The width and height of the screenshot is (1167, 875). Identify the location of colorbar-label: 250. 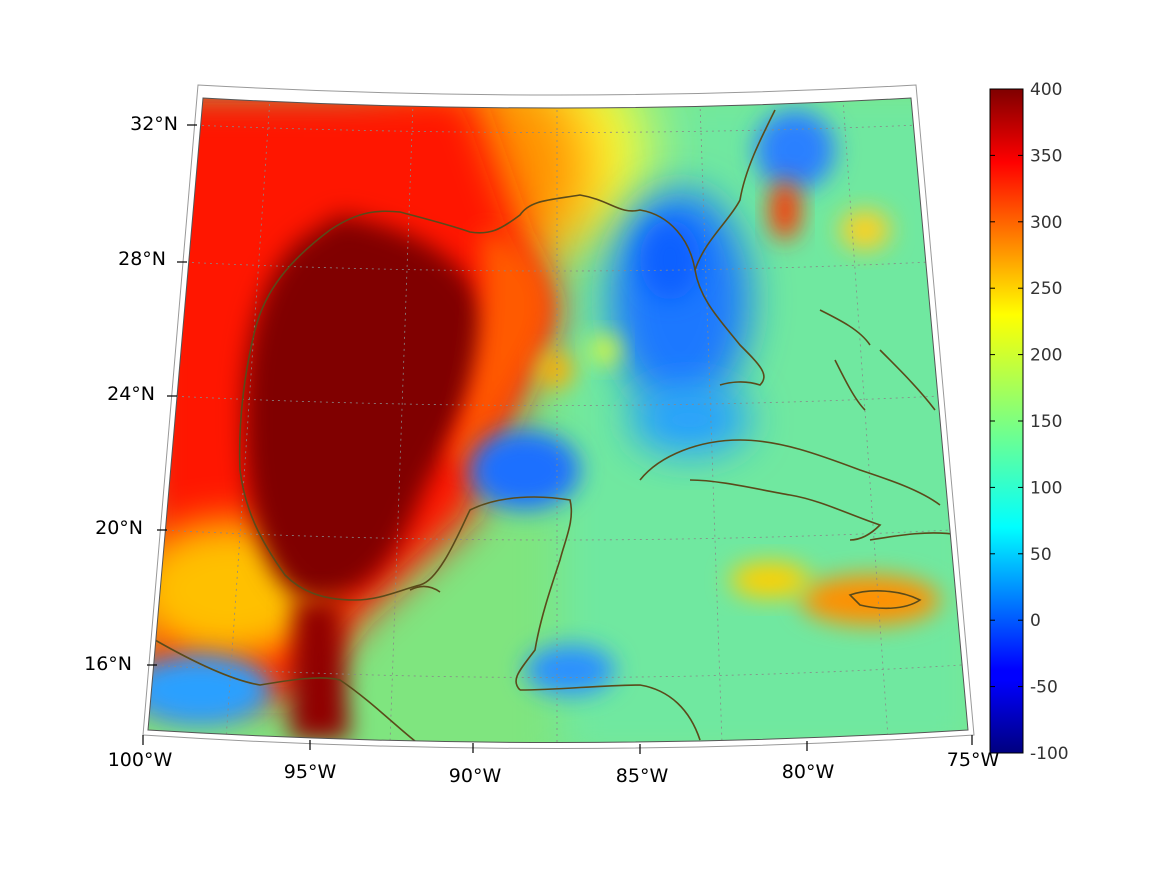
(1046, 289).